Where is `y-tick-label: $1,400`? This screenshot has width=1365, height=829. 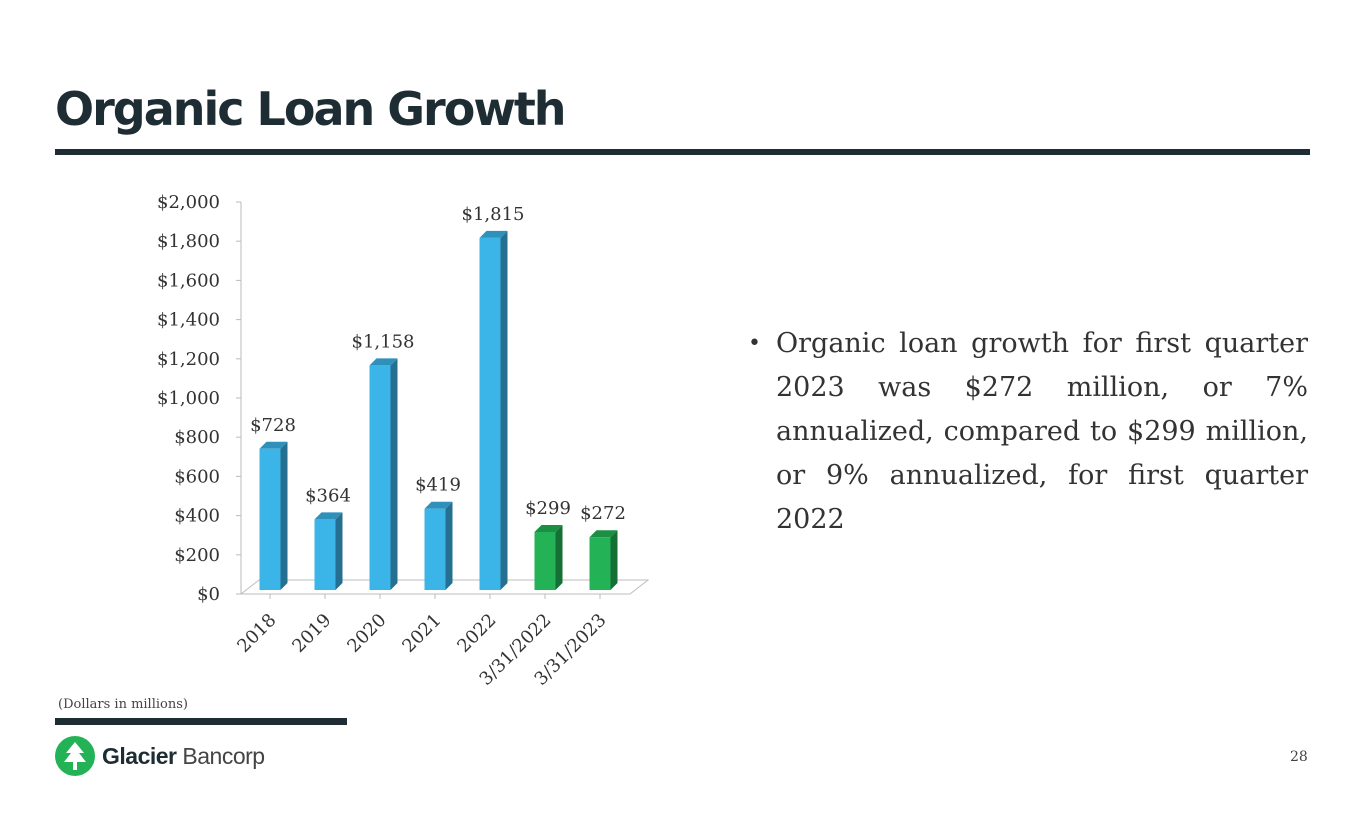 y-tick-label: $1,400 is located at coordinates (188, 320).